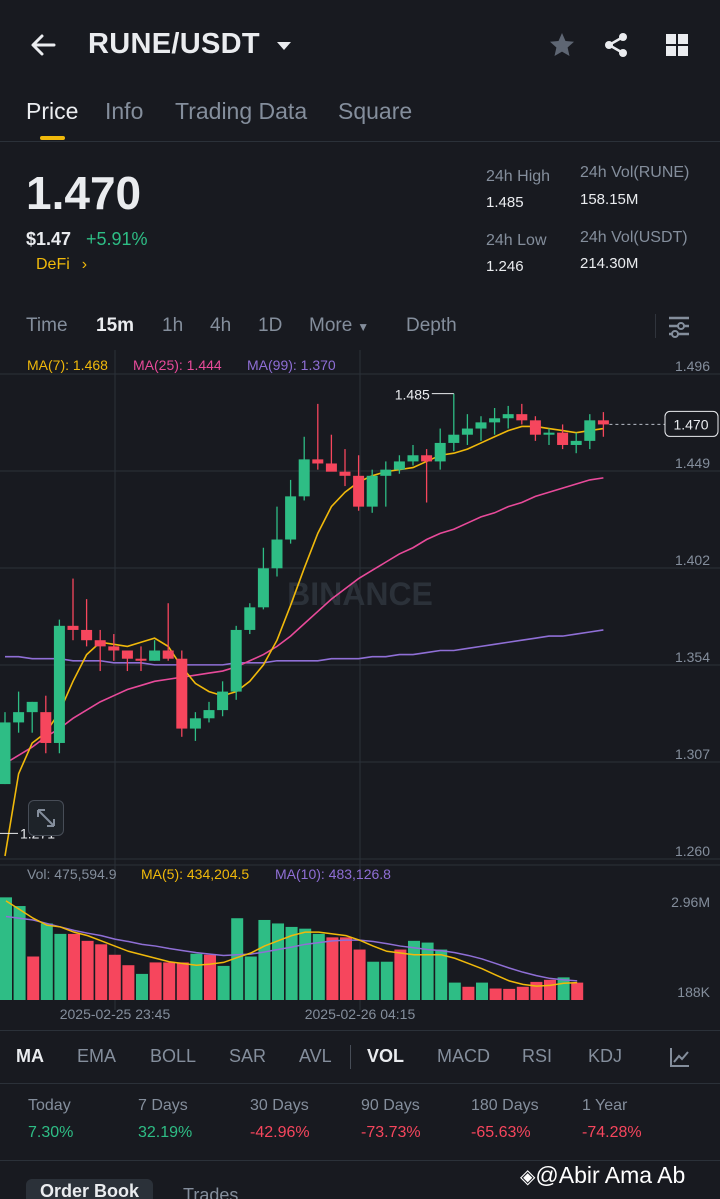 This screenshot has height=1199, width=720. What do you see at coordinates (386, 1056) in the screenshot?
I see `ind-vol: VOL` at bounding box center [386, 1056].